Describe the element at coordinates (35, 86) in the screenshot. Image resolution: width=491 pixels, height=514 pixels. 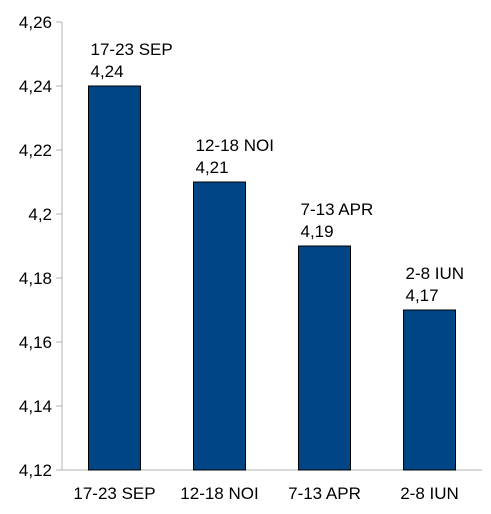
I see `y-tick-label: 4,24` at that location.